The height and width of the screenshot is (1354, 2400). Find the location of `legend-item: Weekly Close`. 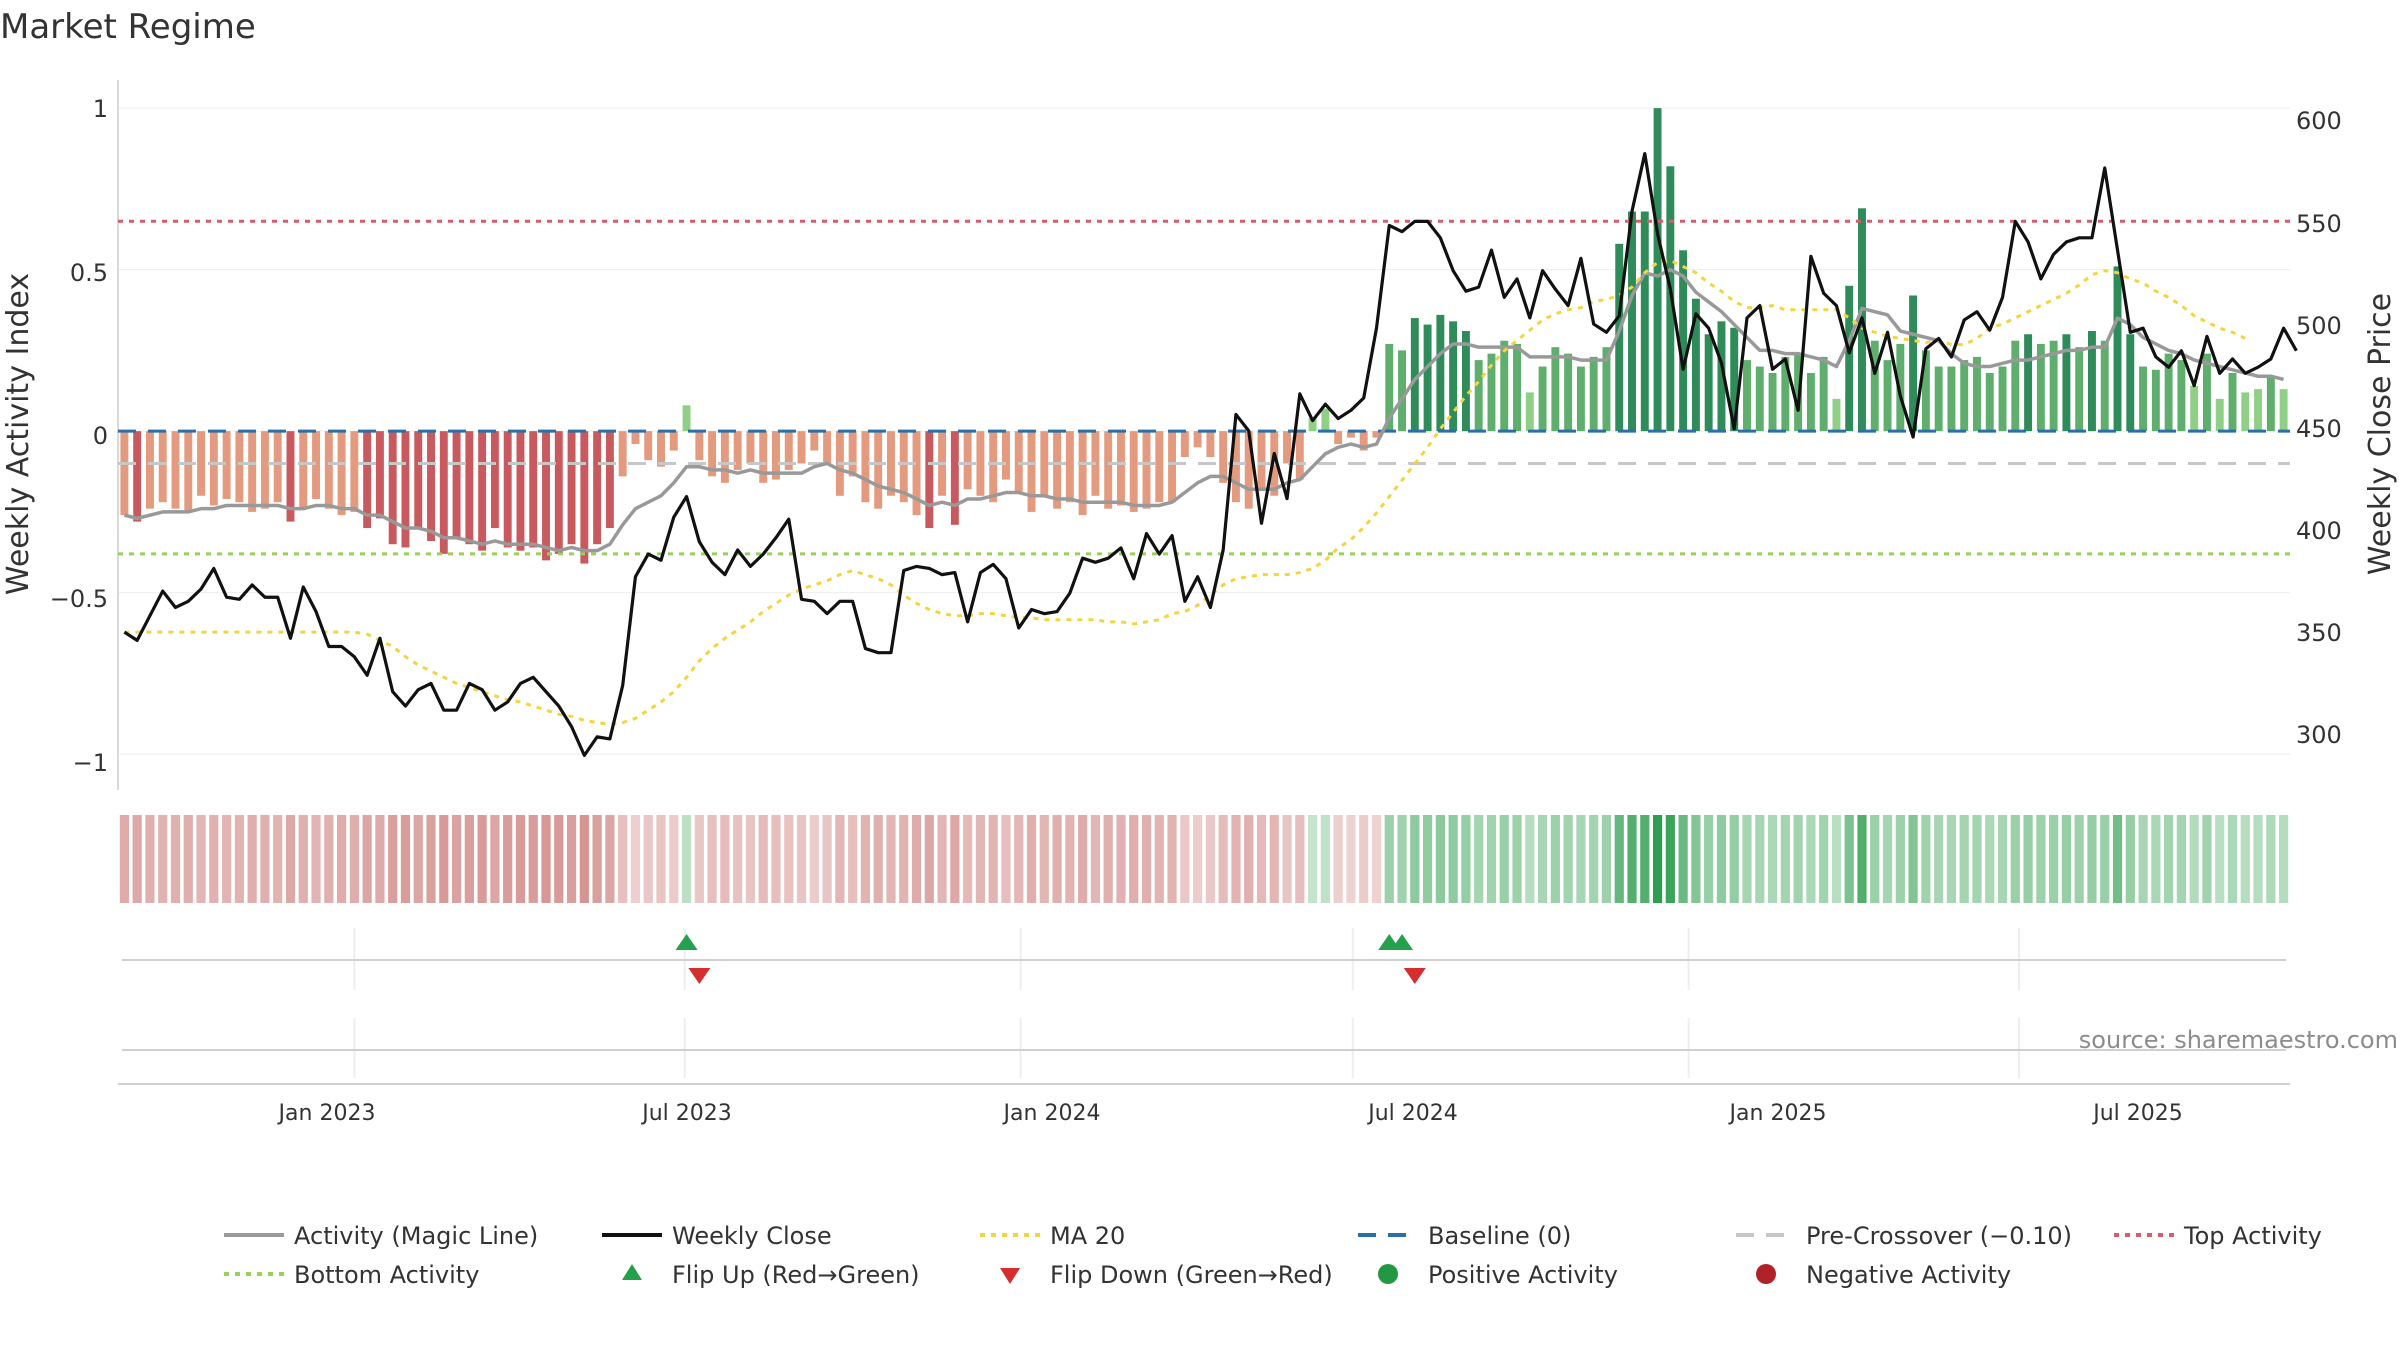

legend-item: Weekly Close is located at coordinates (717, 1236).